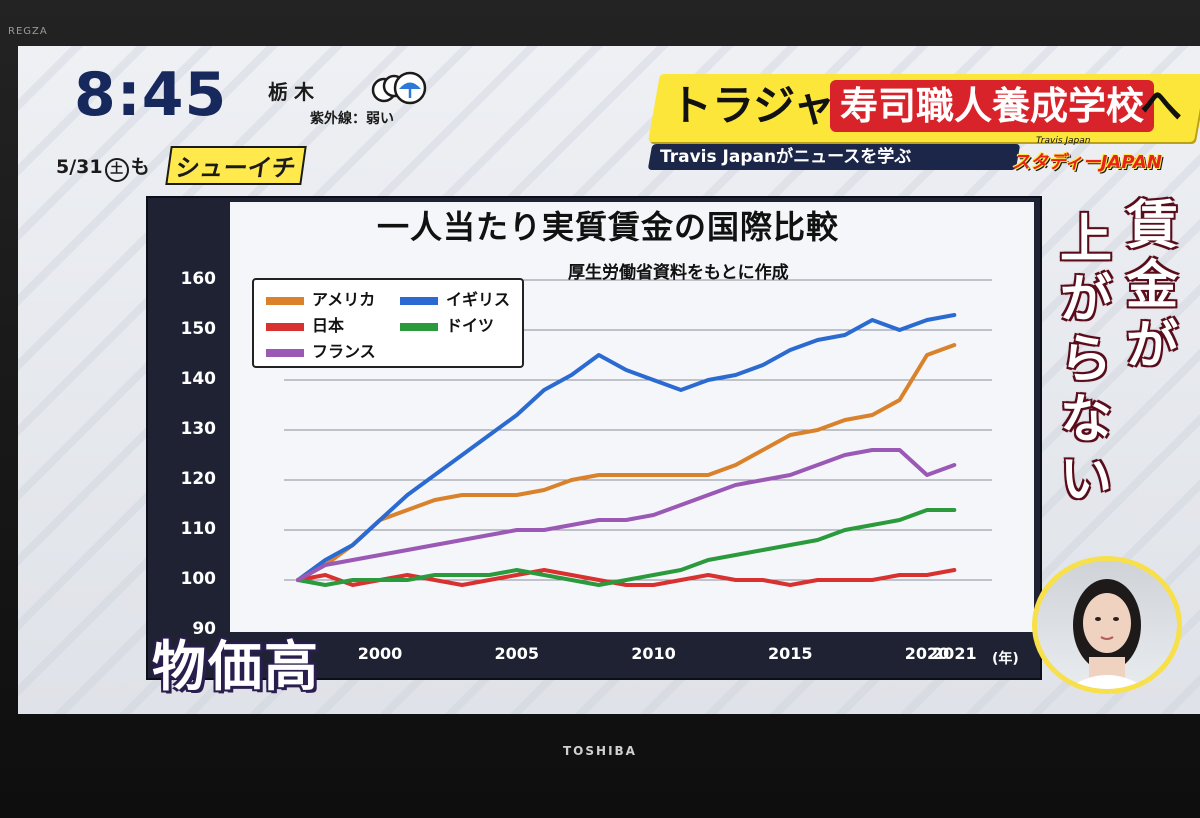 This screenshot has width=1200, height=818. What do you see at coordinates (1152, 226) in the screenshot?
I see `side-caption-char: 賃` at bounding box center [1152, 226].